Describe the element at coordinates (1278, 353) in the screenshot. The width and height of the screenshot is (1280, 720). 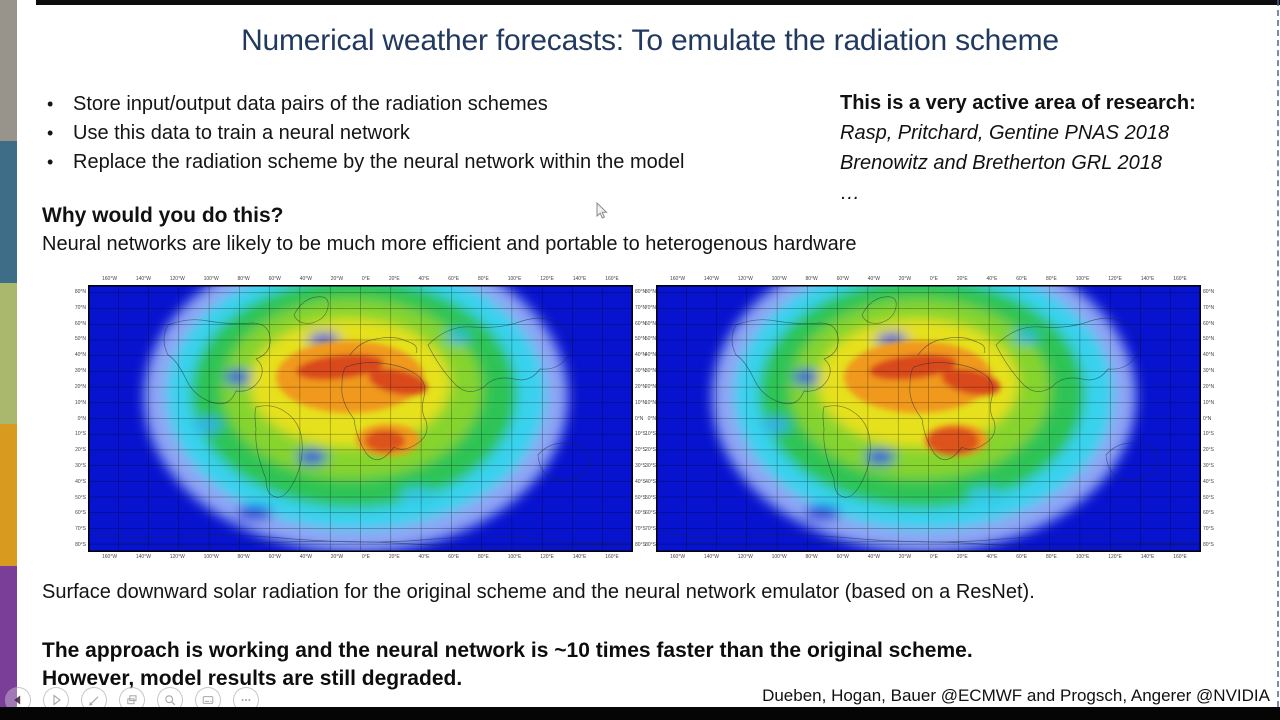
I see `right-dashed-border` at that location.